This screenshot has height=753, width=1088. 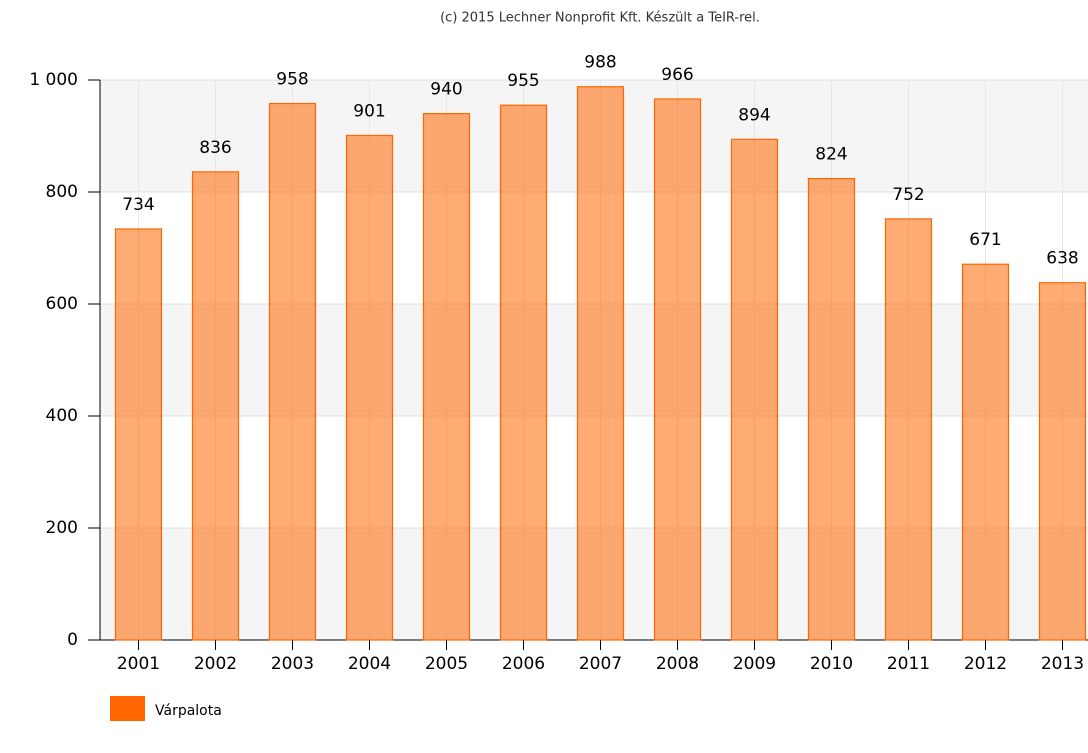 What do you see at coordinates (72, 640) in the screenshot?
I see `y-tick-label: 0` at bounding box center [72, 640].